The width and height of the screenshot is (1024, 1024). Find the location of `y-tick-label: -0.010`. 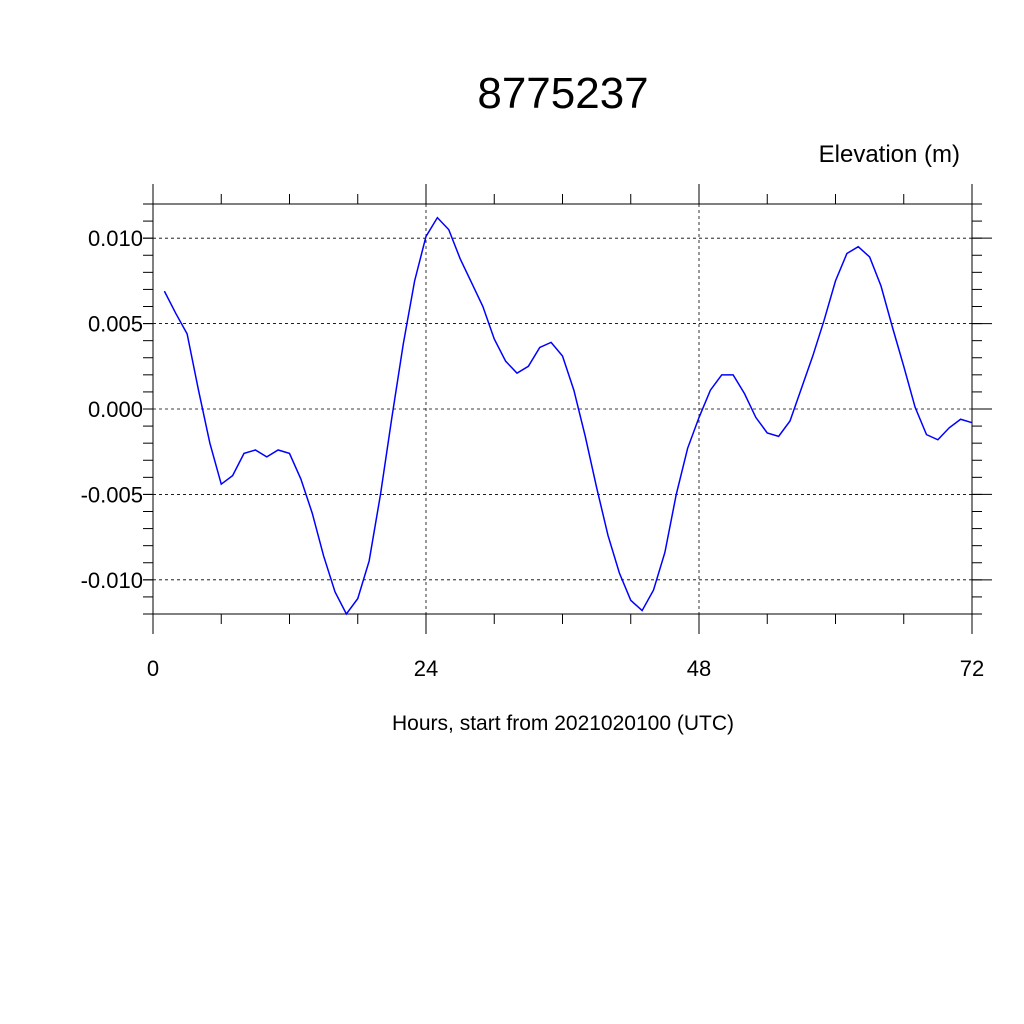

y-tick-label: -0.010 is located at coordinates (112, 580).